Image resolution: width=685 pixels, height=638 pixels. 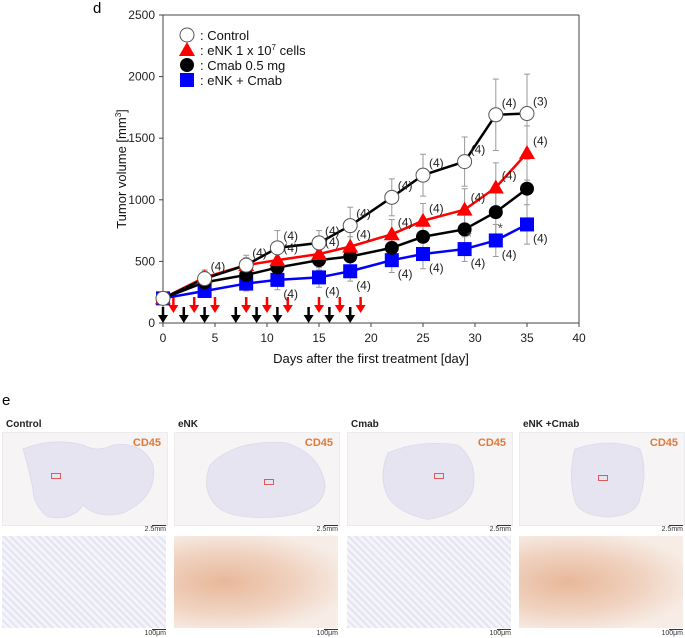 I want to click on panel-d-label: d, so click(x=97, y=8).